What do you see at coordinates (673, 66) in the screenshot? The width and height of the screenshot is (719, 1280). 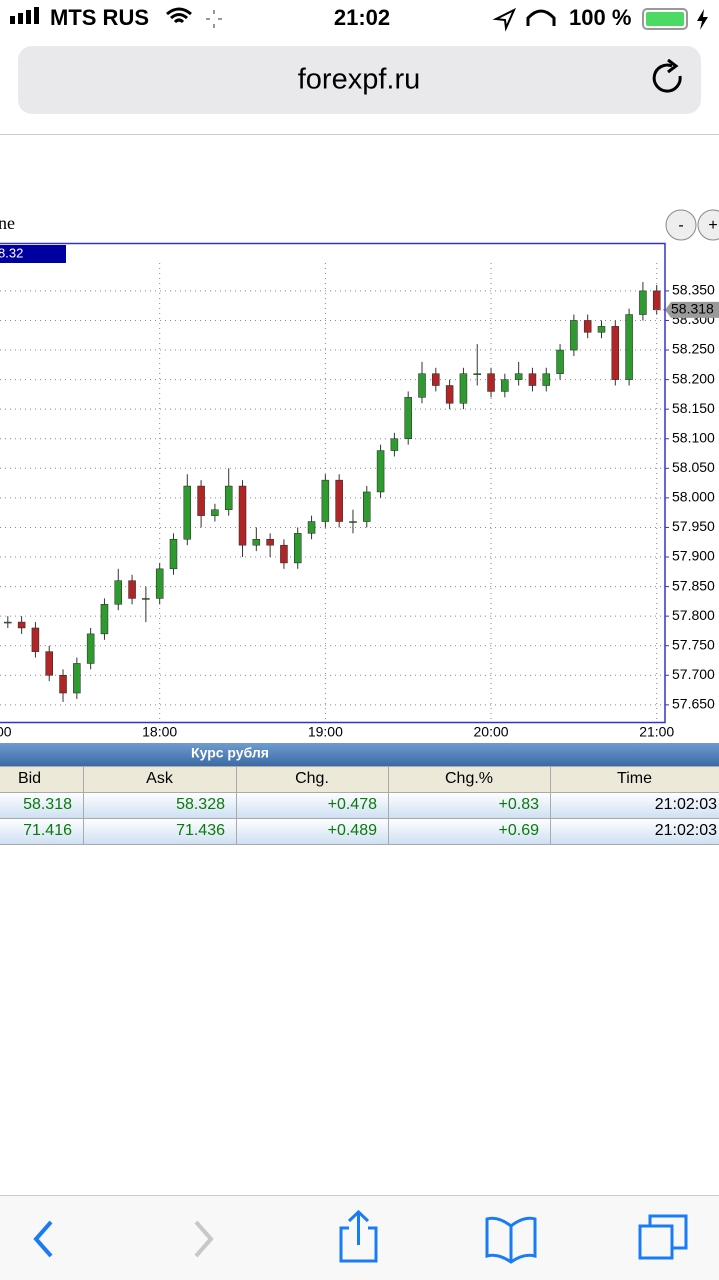 I see `reload-arrow` at bounding box center [673, 66].